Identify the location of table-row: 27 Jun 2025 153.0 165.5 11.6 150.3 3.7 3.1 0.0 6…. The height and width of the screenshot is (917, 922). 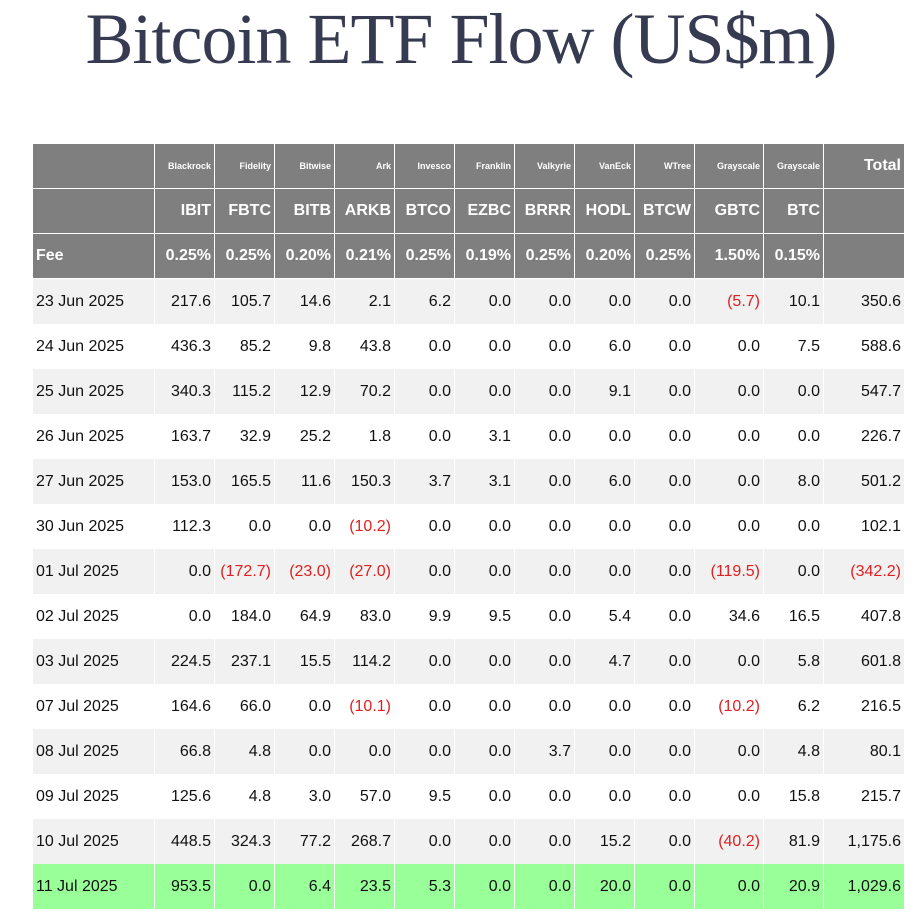
(468, 481).